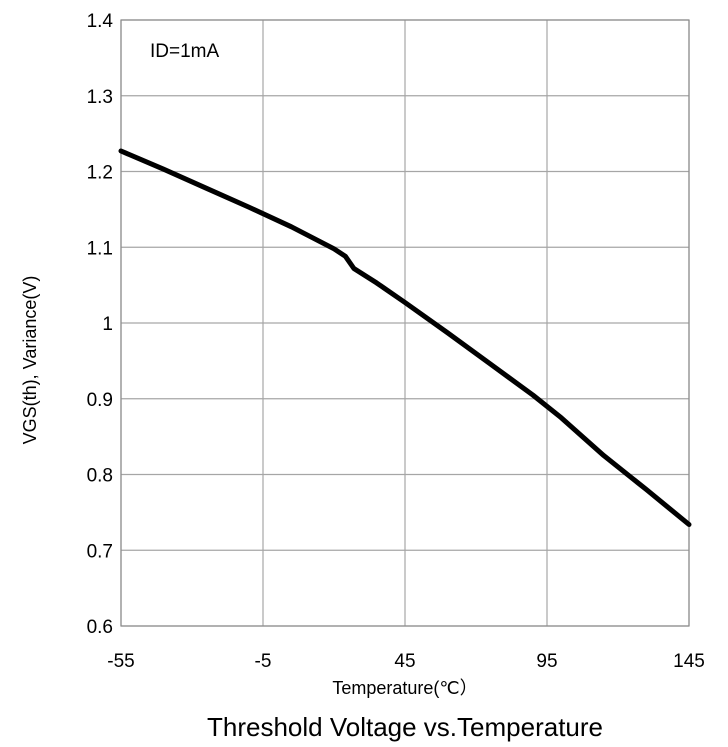 The image size is (728, 747). What do you see at coordinates (100, 627) in the screenshot?
I see `y-tick-label: 0.6` at bounding box center [100, 627].